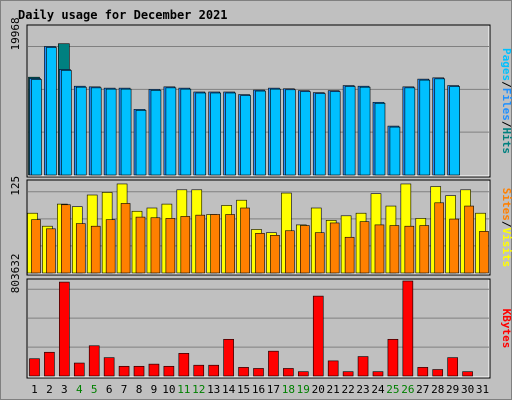 This screenshot has width=512, height=400. I want to click on x-tick-label: 30, so click(467, 389).